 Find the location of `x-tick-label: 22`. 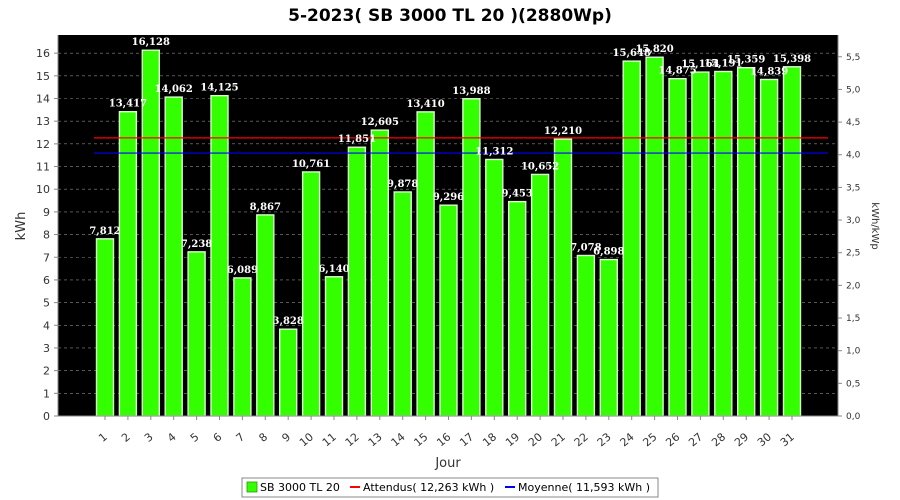

x-tick-label: 22 is located at coordinates (581, 439).